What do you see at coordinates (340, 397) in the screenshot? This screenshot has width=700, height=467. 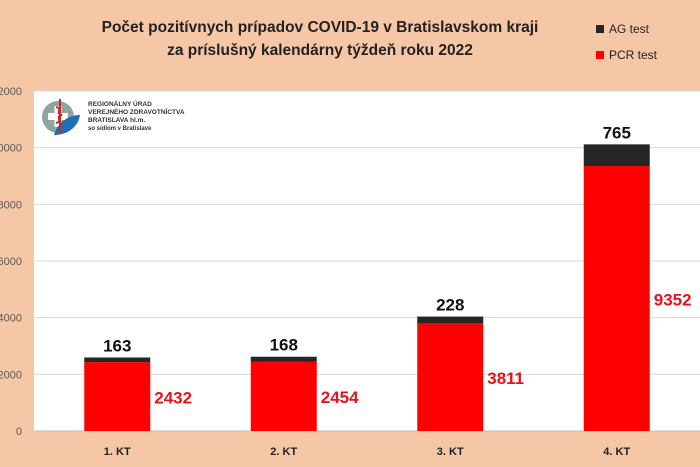 I see `data-label-pcr: 2454` at bounding box center [340, 397].